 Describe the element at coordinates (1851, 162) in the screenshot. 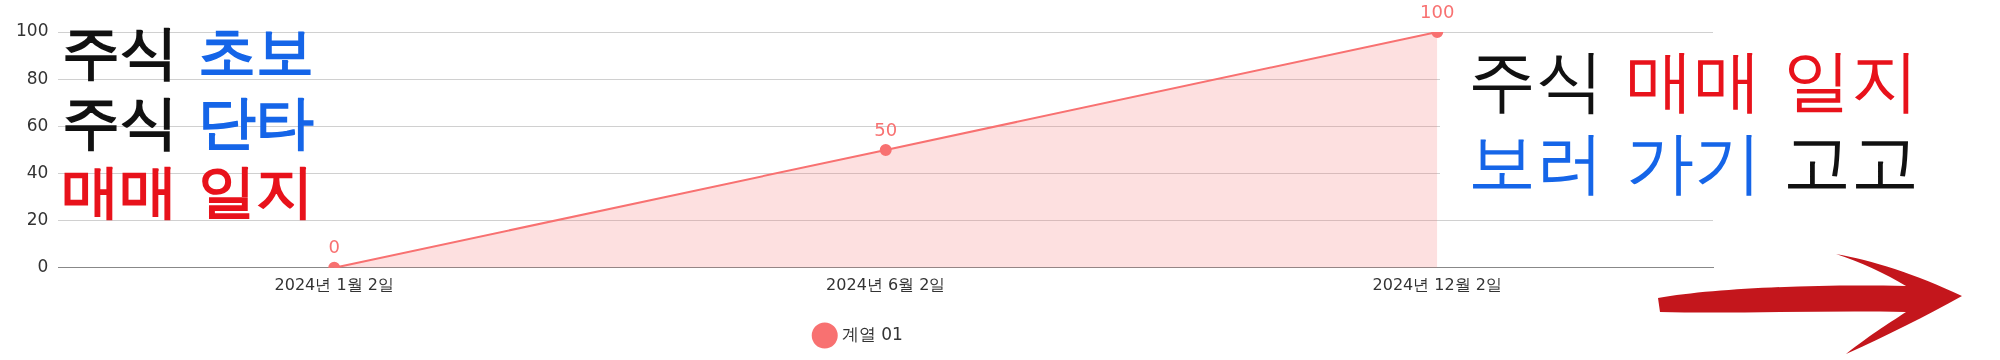

I see `text: 고고` at that location.